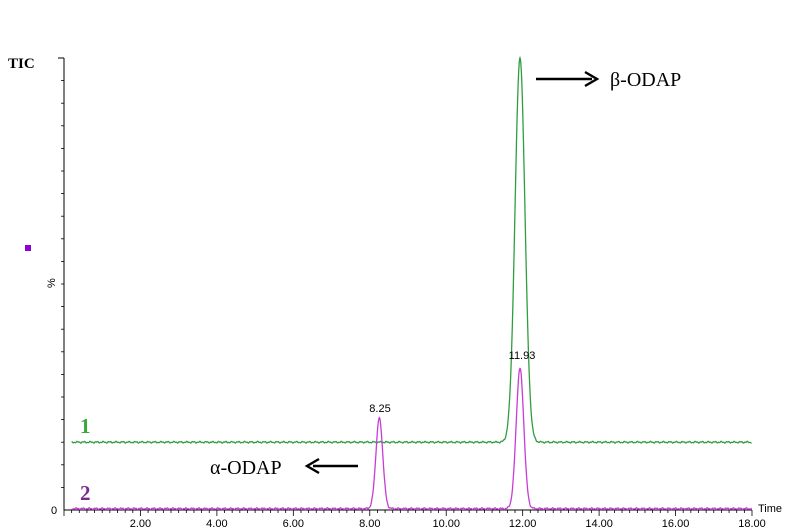 The image size is (790, 530). Describe the element at coordinates (523, 524) in the screenshot. I see `x-tick-label: 12.00` at that location.